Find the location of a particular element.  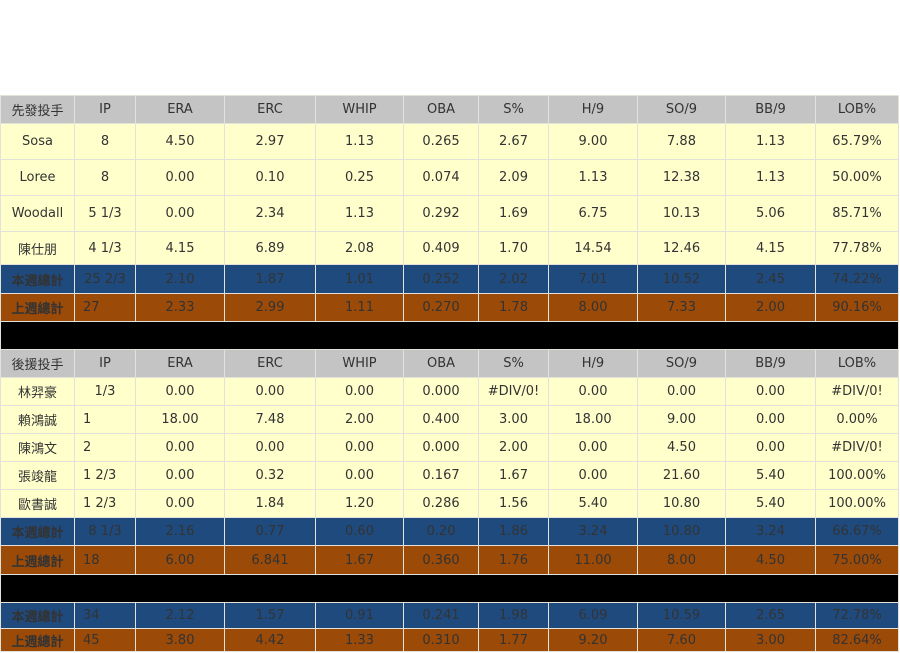

stat-cell-whip: 1.33 is located at coordinates (359, 640).